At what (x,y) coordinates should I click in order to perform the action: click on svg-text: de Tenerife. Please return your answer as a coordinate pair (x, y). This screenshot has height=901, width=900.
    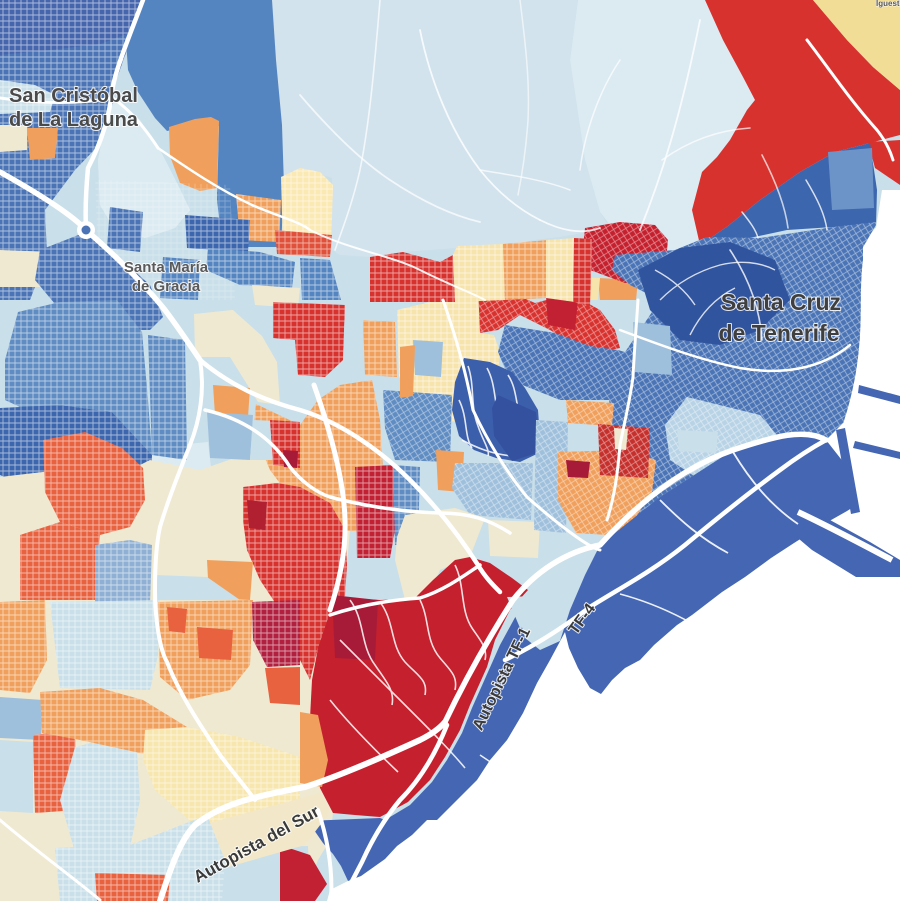
    Looking at the image, I should click on (779, 333).